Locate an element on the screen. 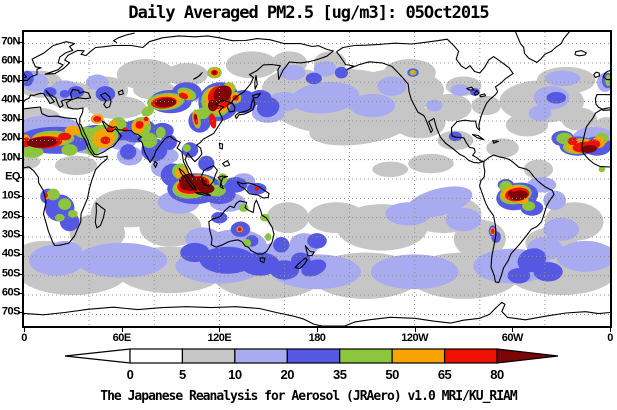 The height and width of the screenshot is (410, 617). colorbar-tick-label: 10 is located at coordinates (235, 374).